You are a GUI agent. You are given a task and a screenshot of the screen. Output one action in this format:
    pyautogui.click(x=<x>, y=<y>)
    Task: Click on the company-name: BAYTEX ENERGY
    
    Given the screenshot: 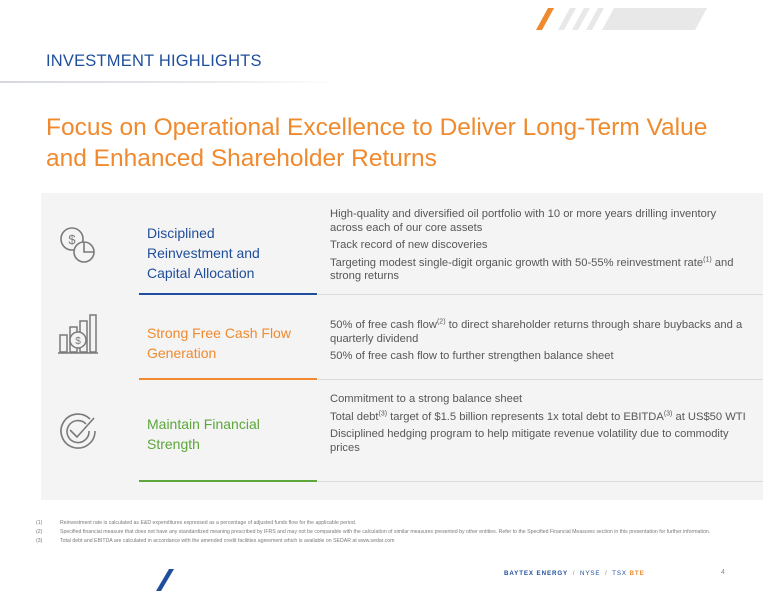 What is the action you would take?
    pyautogui.click(x=536, y=573)
    